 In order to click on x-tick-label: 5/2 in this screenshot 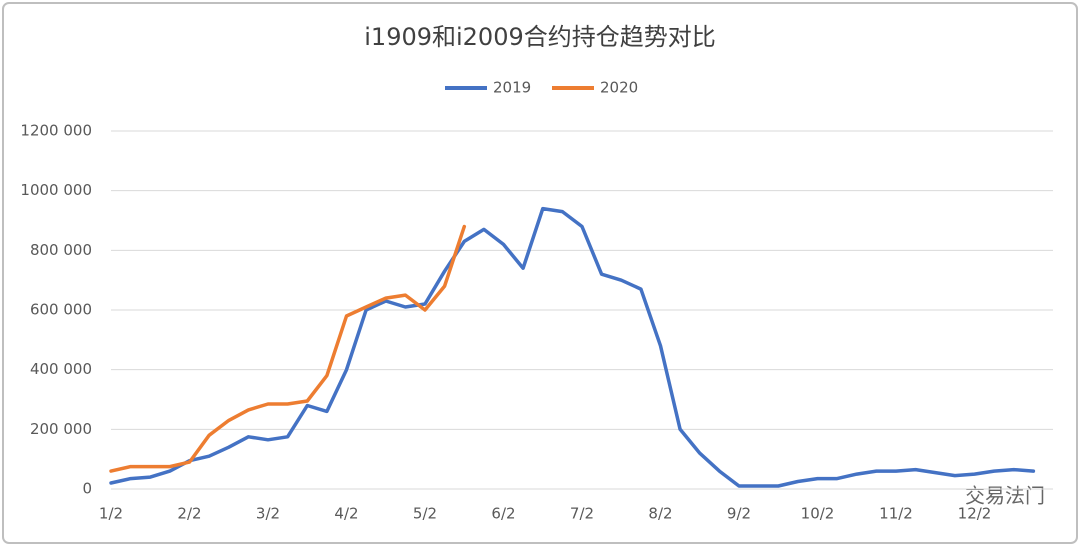, I will do `click(425, 514)`.